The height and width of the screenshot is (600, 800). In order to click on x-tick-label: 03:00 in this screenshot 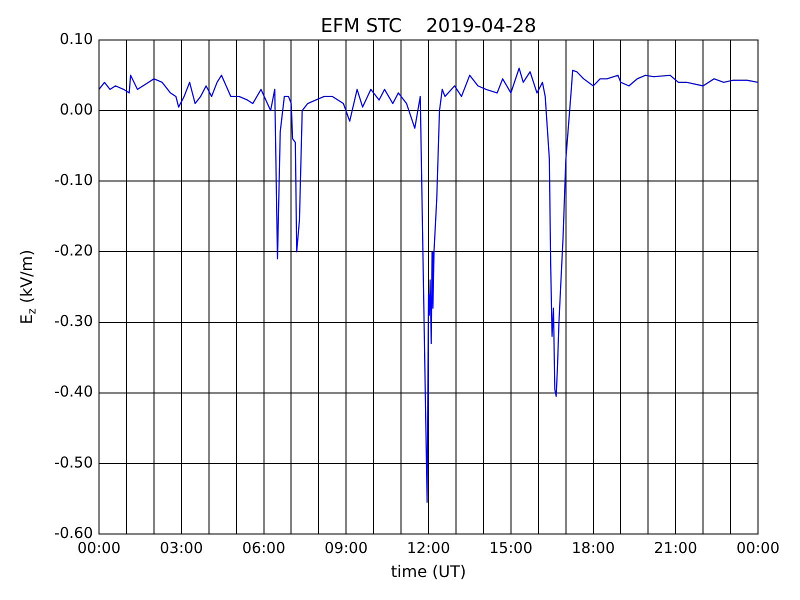, I will do `click(181, 547)`.